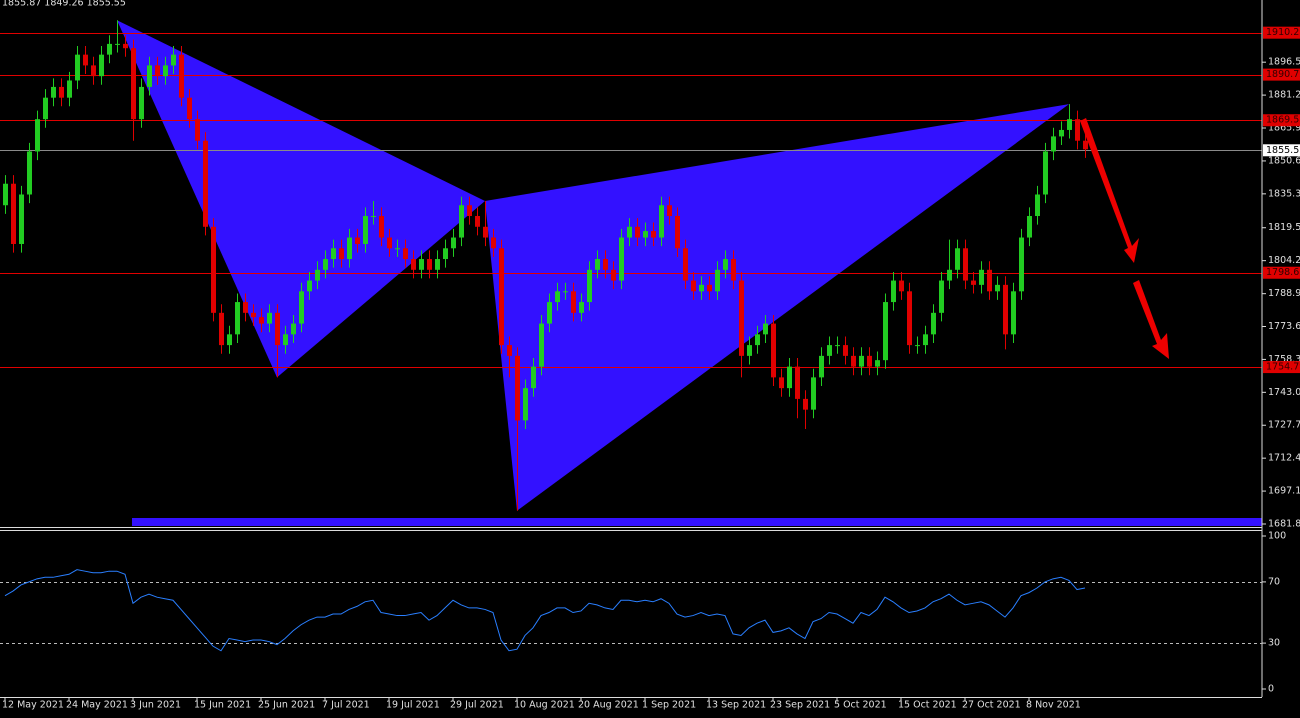 Image resolution: width=1300 pixels, height=718 pixels. I want to click on harmonic-pattern, so click(301, 199).